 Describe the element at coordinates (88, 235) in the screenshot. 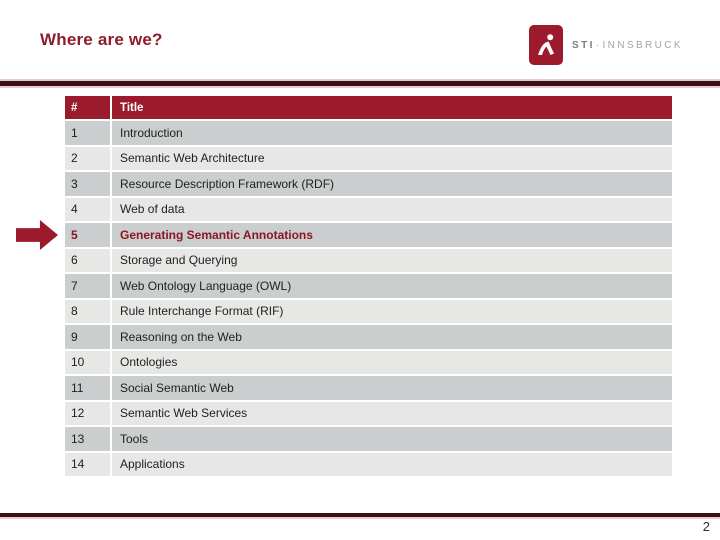

I see `row-number: 5` at that location.